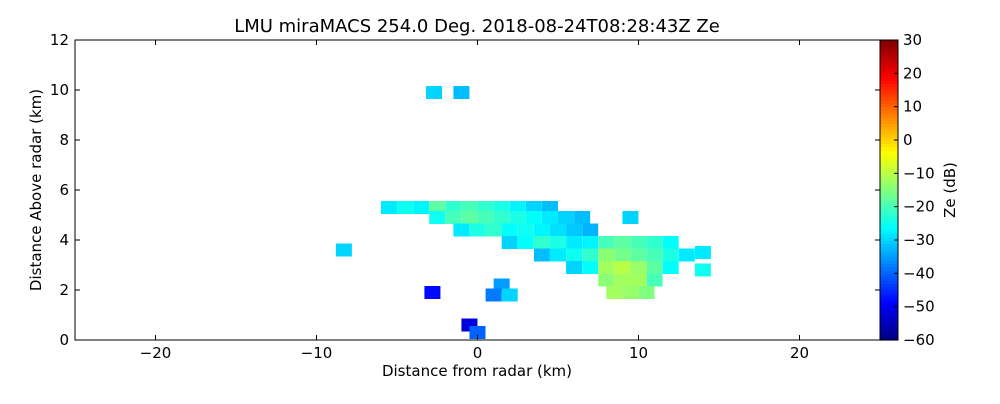  What do you see at coordinates (64, 340) in the screenshot?
I see `y-tick-label: 0` at bounding box center [64, 340].